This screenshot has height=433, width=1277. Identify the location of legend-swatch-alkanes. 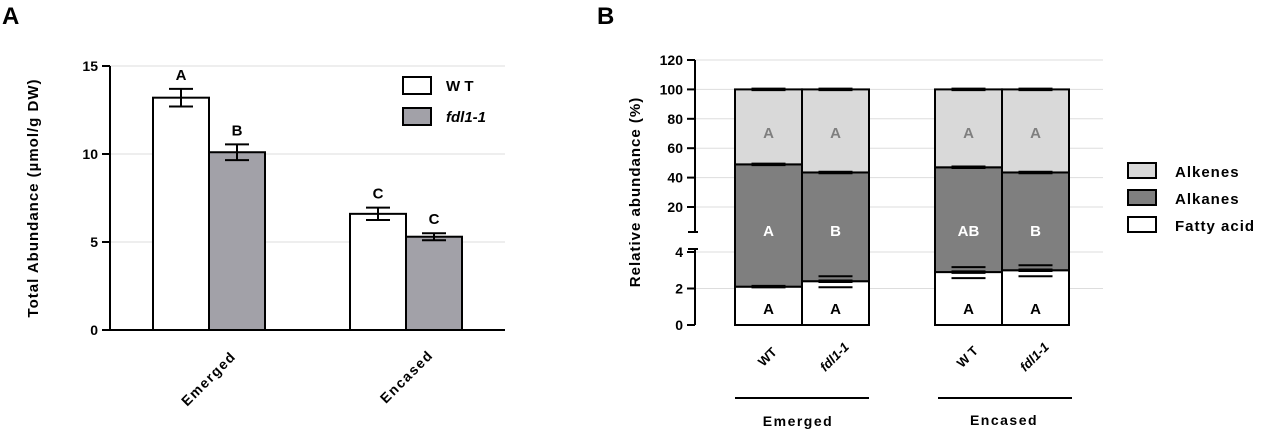
(1142, 197).